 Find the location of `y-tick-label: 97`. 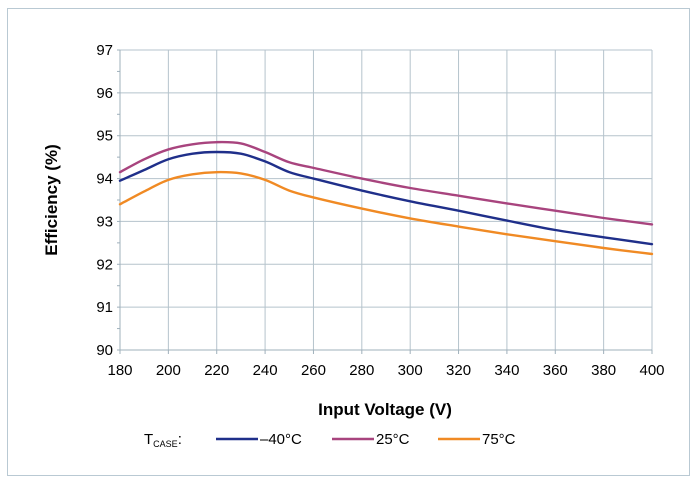

y-tick-label: 97 is located at coordinates (104, 50).